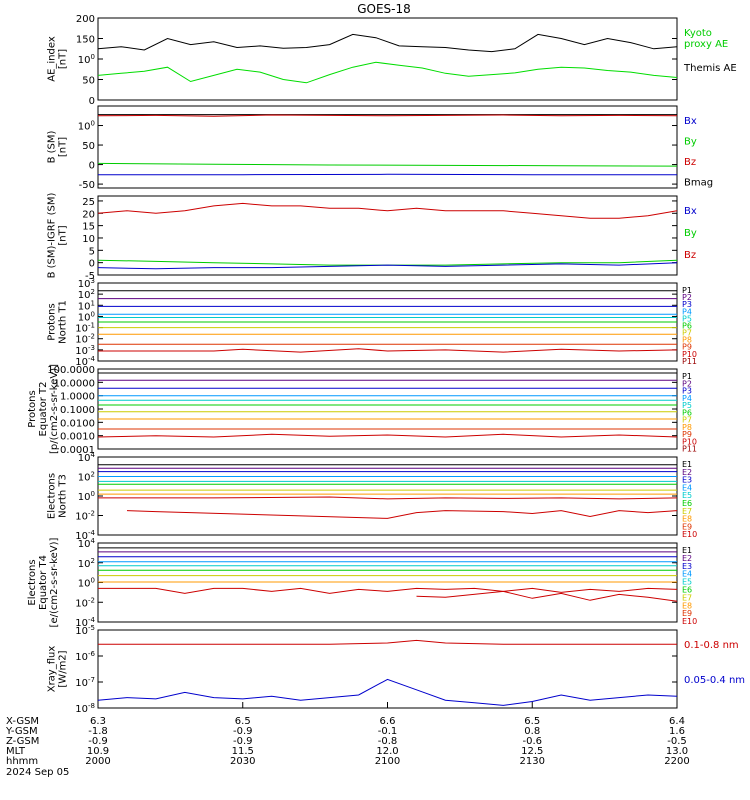  What do you see at coordinates (77, 450) in the screenshot?
I see `y-tick-label: 0.0001` at bounding box center [77, 450].